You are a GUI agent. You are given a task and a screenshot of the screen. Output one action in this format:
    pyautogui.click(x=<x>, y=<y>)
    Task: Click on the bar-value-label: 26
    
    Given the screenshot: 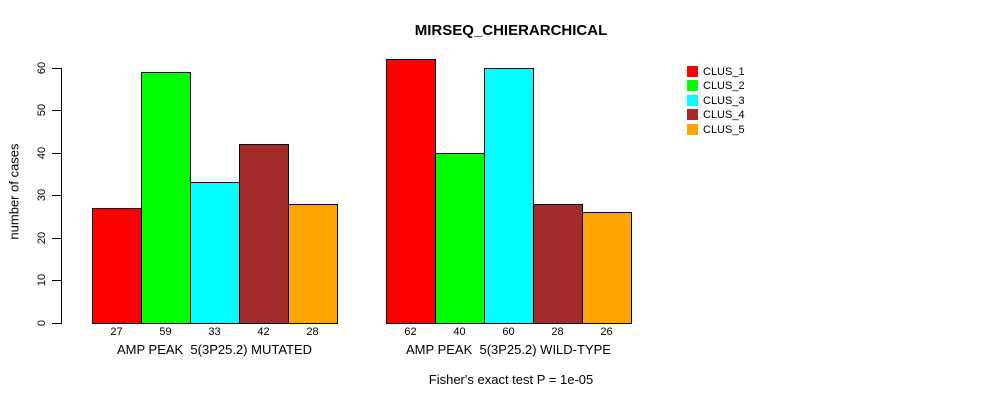 What is the action you would take?
    pyautogui.click(x=606, y=332)
    